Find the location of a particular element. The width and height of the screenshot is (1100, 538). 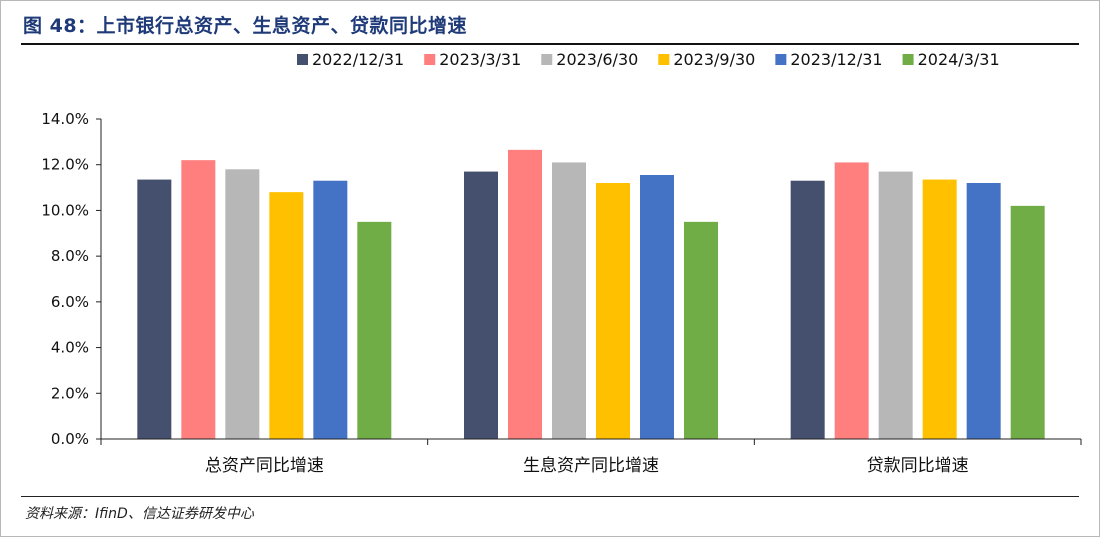

legend-entry-label: 2024/3/31 is located at coordinates (959, 59).